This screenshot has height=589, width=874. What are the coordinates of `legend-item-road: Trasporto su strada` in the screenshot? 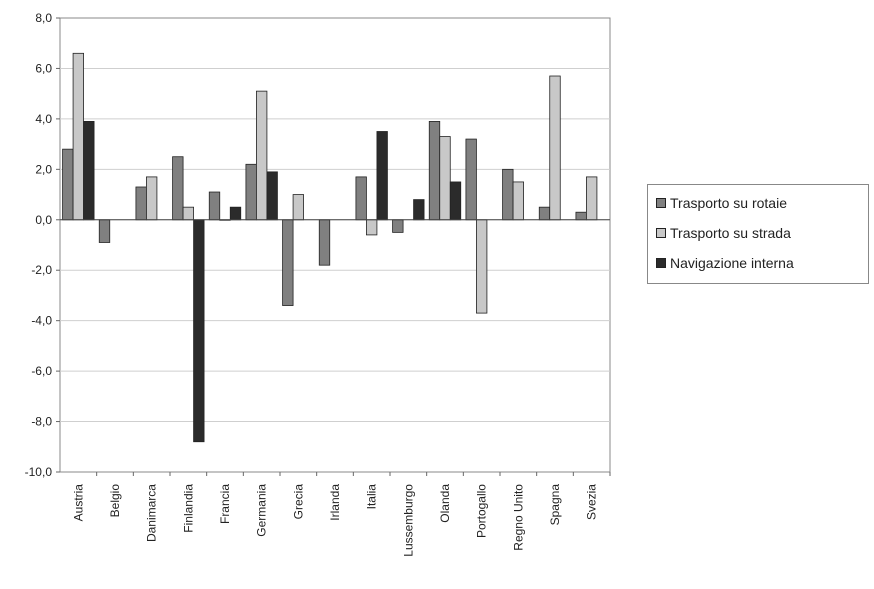 It's located at (723, 233).